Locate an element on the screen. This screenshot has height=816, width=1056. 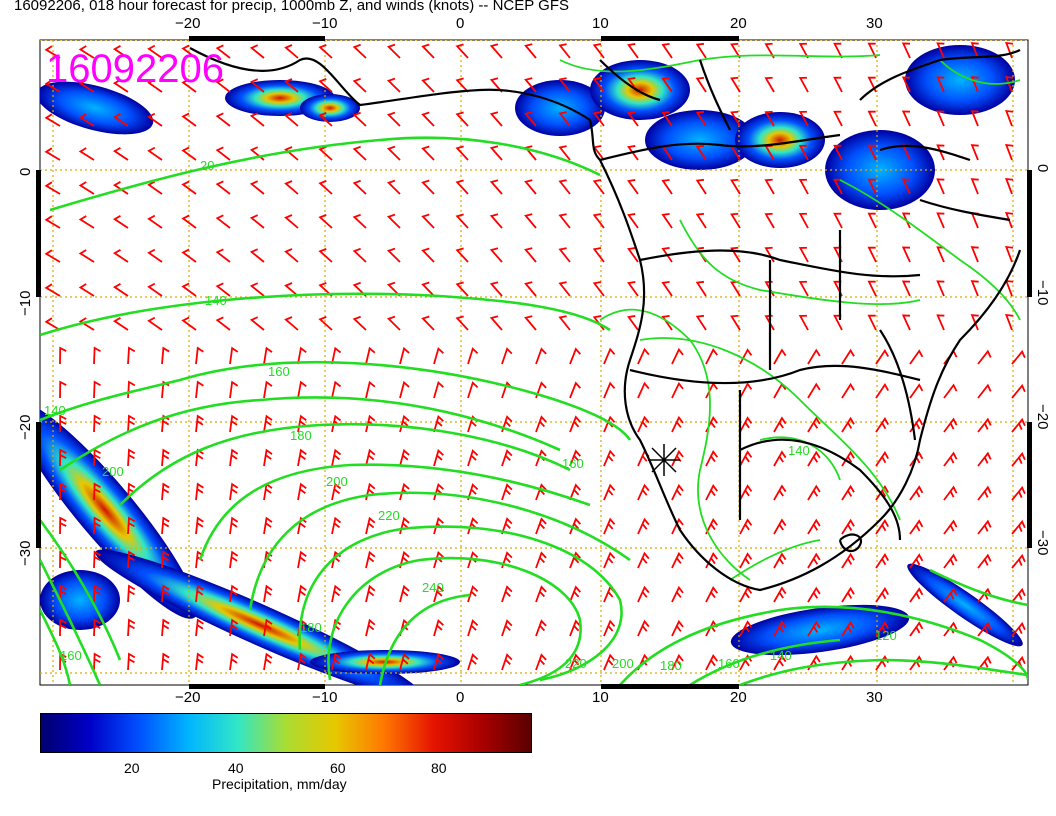
lon-tick-bottom: −10 is located at coordinates (324, 697).